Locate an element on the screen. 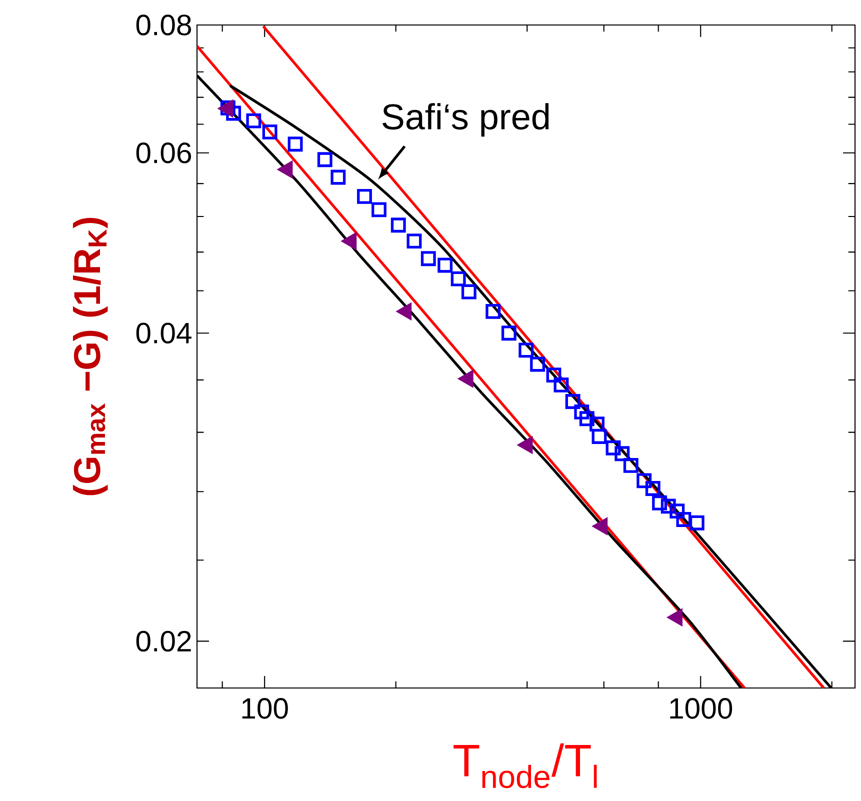 This screenshot has height=801, width=861. x-axis-title: T$_{node}$/T$_{l}$ is located at coordinates (525, 765).